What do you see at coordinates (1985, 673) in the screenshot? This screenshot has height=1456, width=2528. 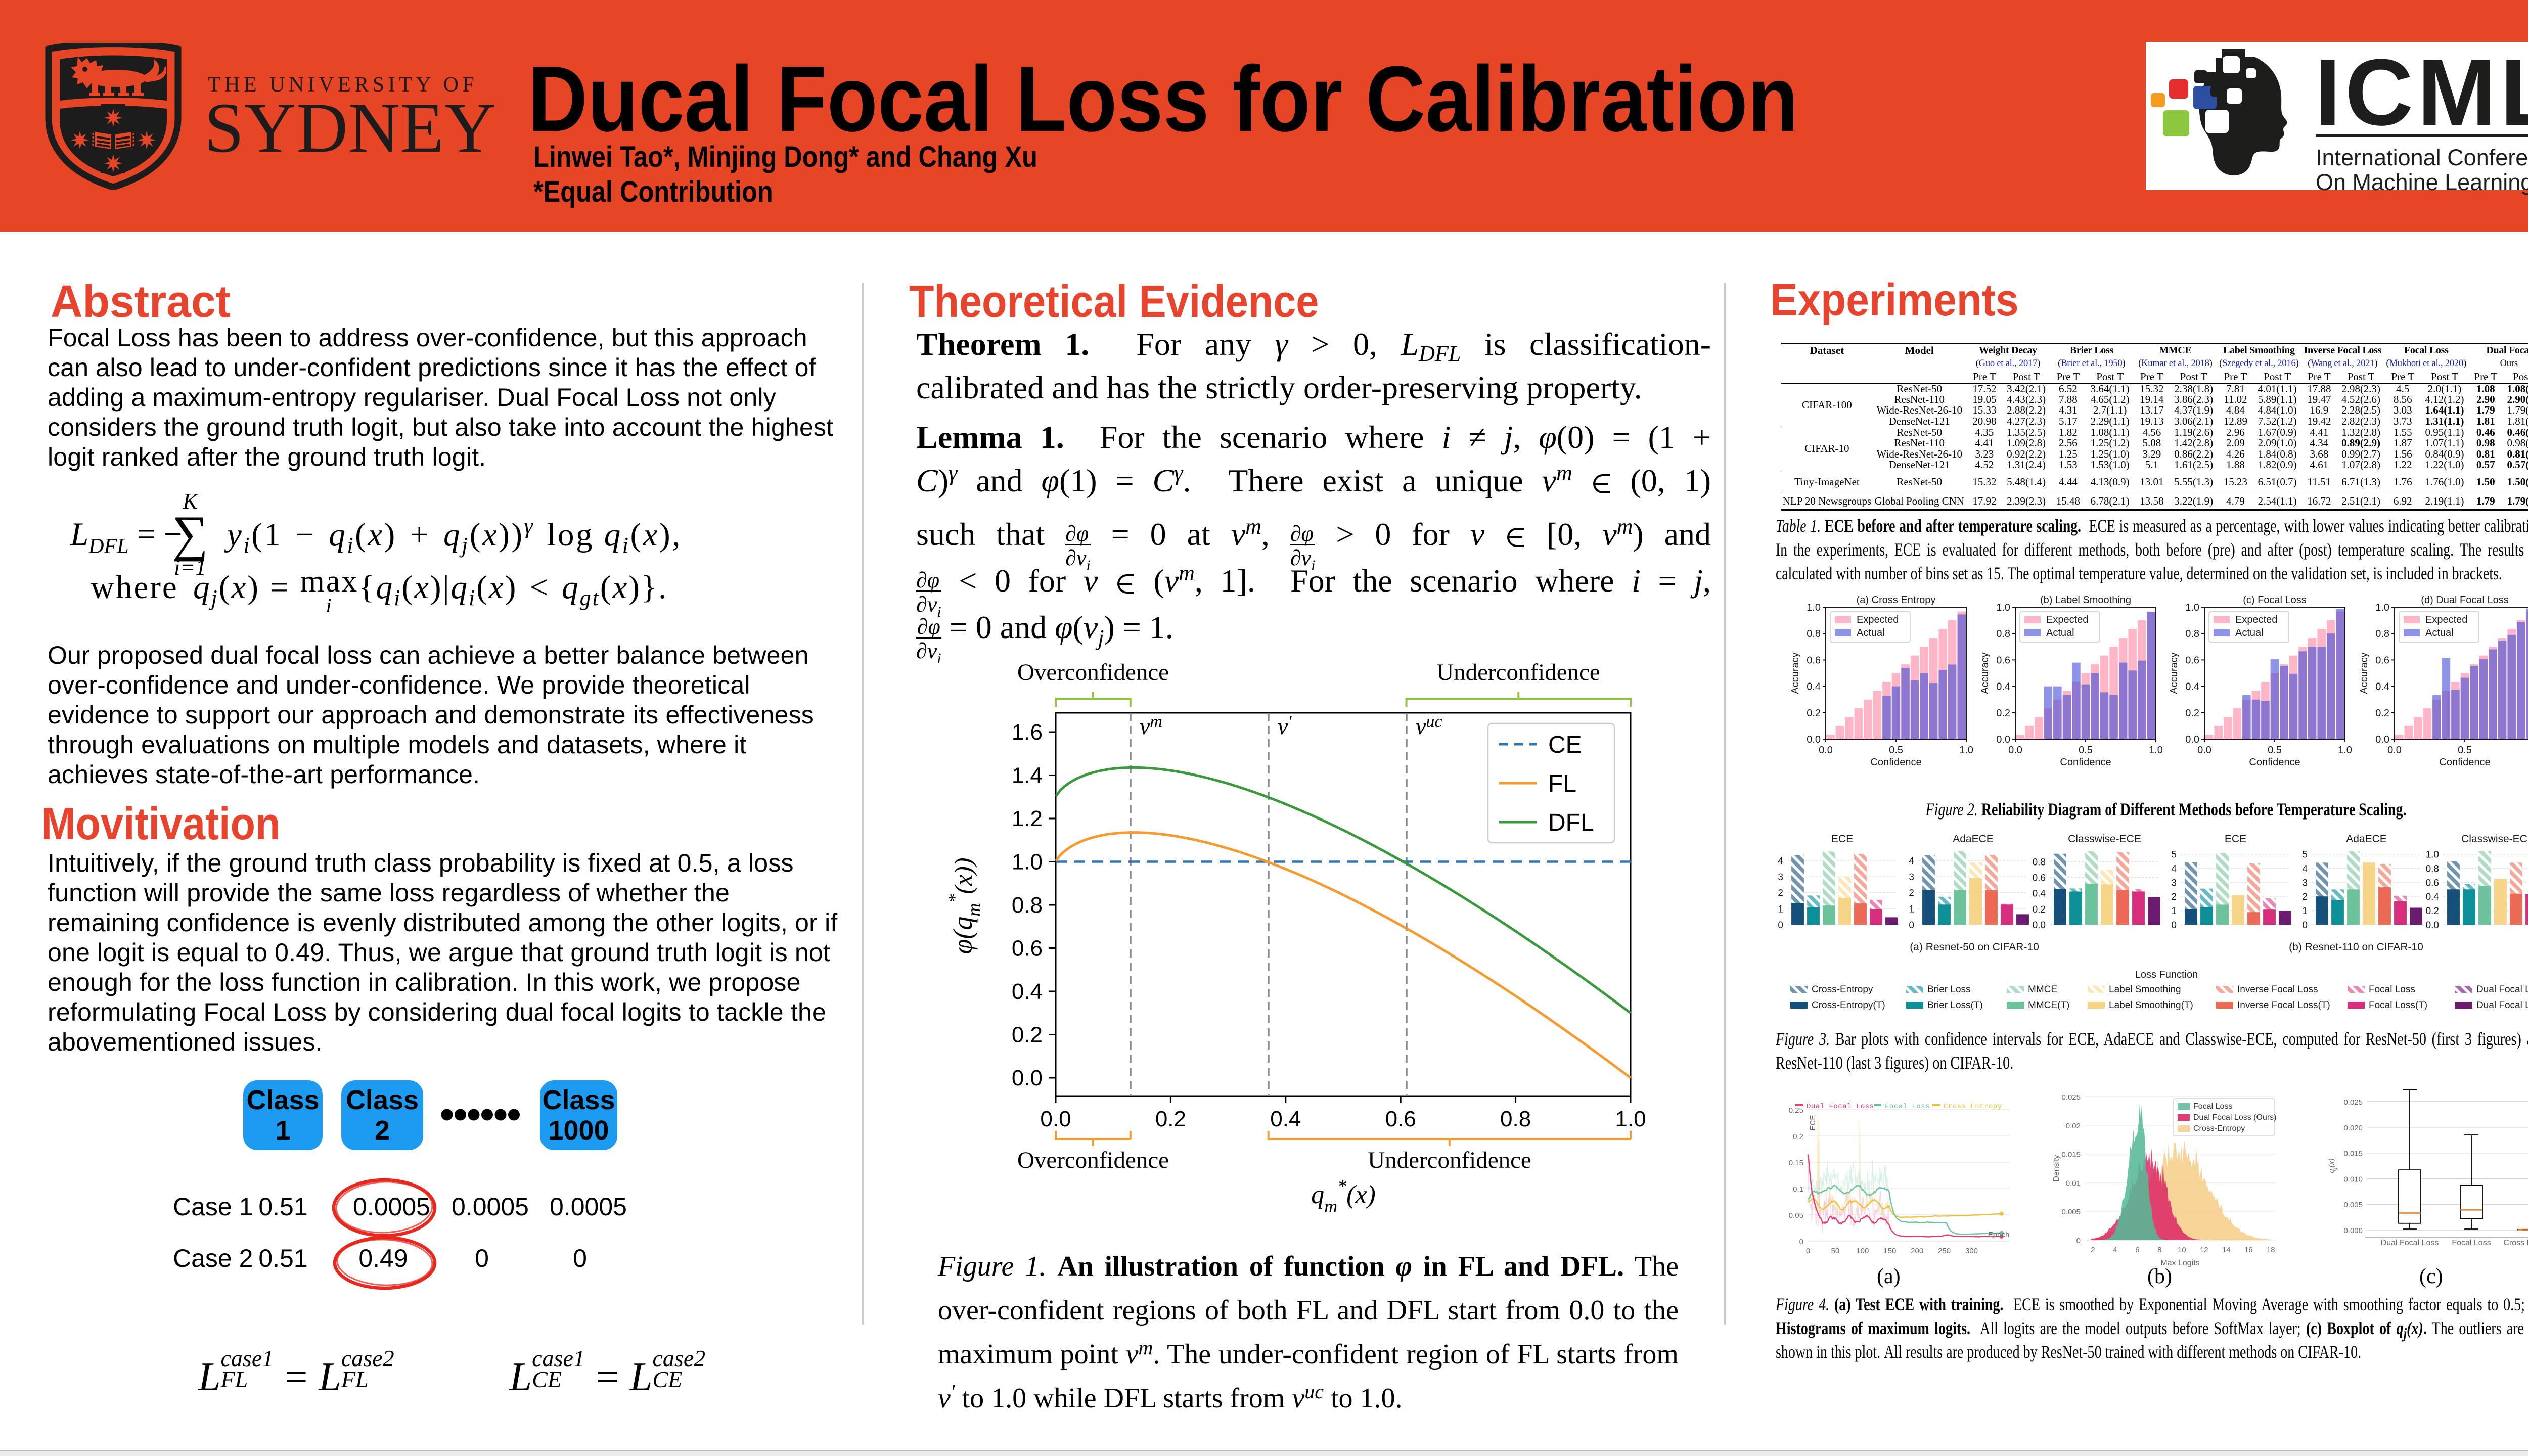 I see `svg-text: Accuracy` at bounding box center [1985, 673].